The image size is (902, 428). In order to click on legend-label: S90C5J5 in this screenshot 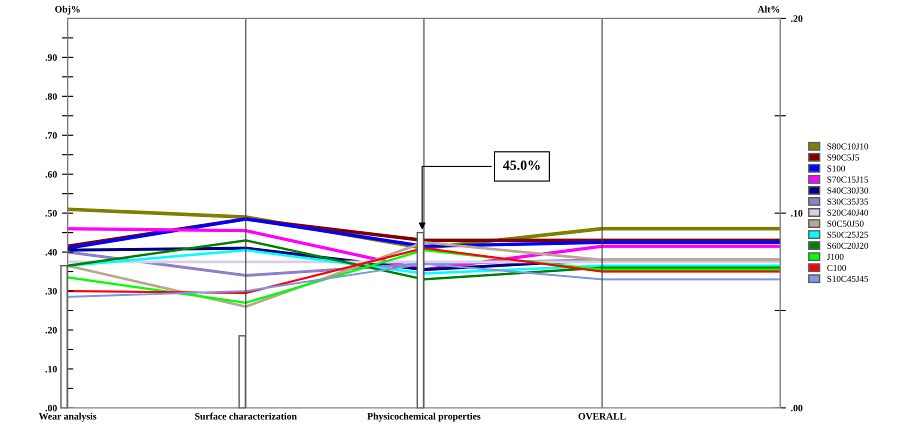, I will do `click(843, 157)`.